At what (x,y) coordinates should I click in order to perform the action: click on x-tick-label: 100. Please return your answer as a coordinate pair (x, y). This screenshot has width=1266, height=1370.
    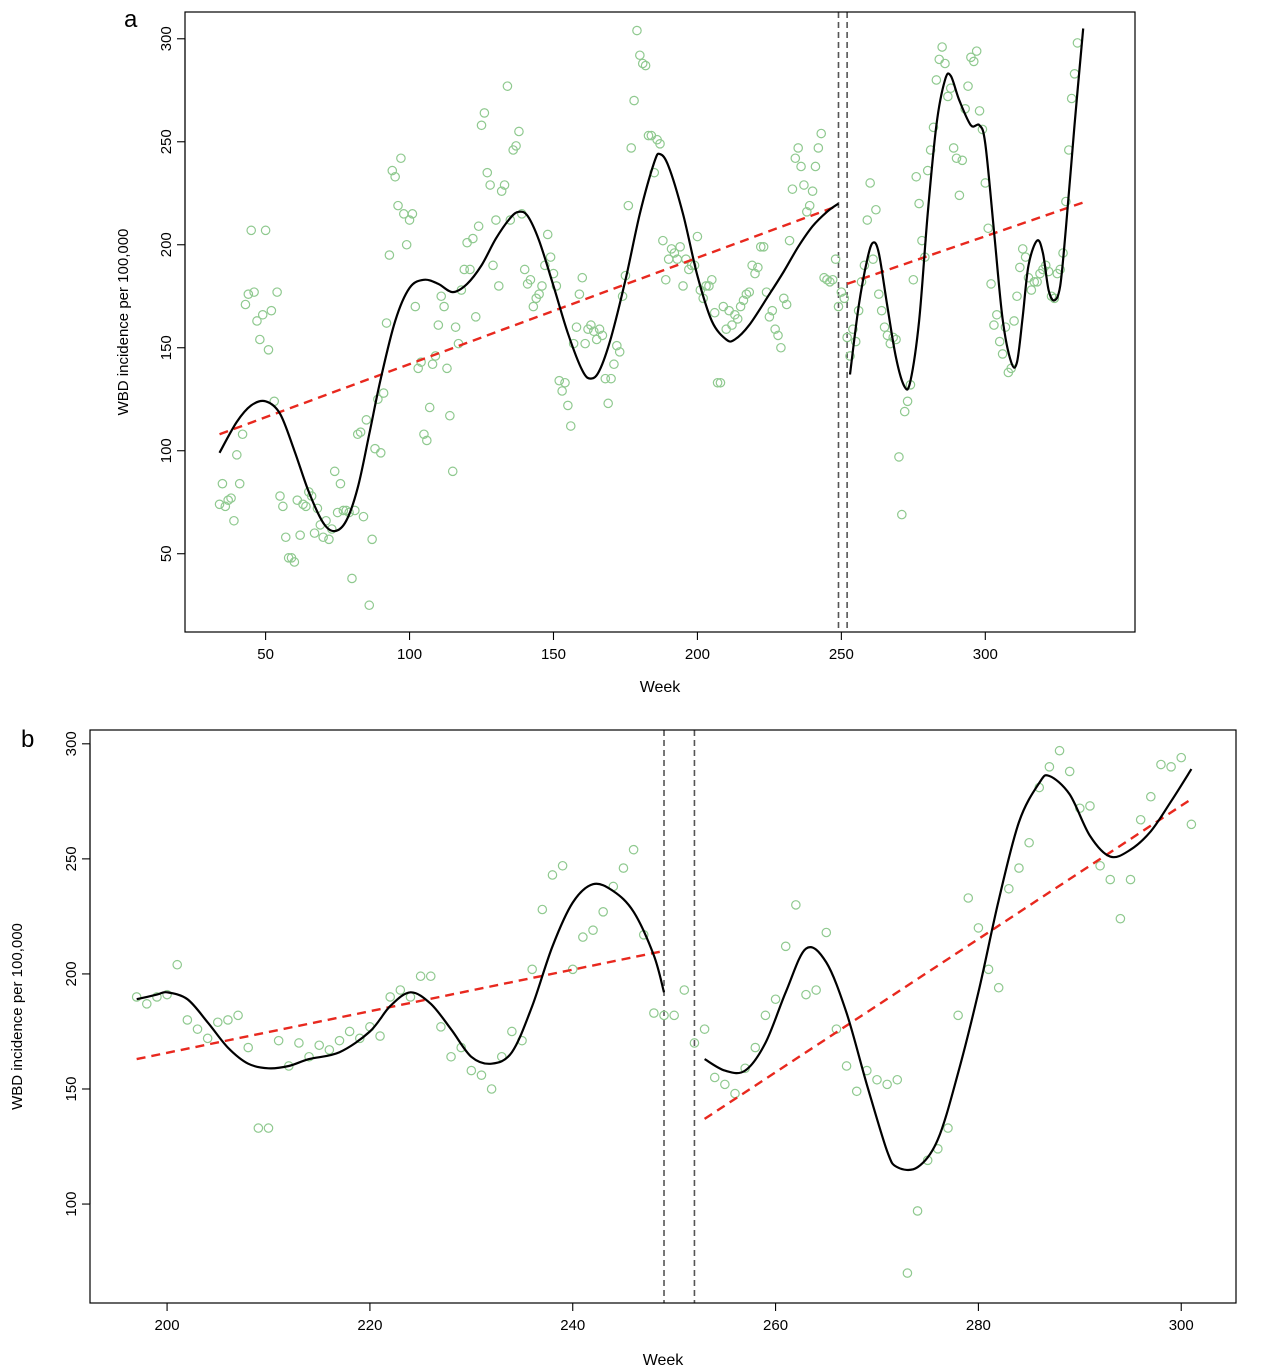
    Looking at the image, I should click on (409, 654).